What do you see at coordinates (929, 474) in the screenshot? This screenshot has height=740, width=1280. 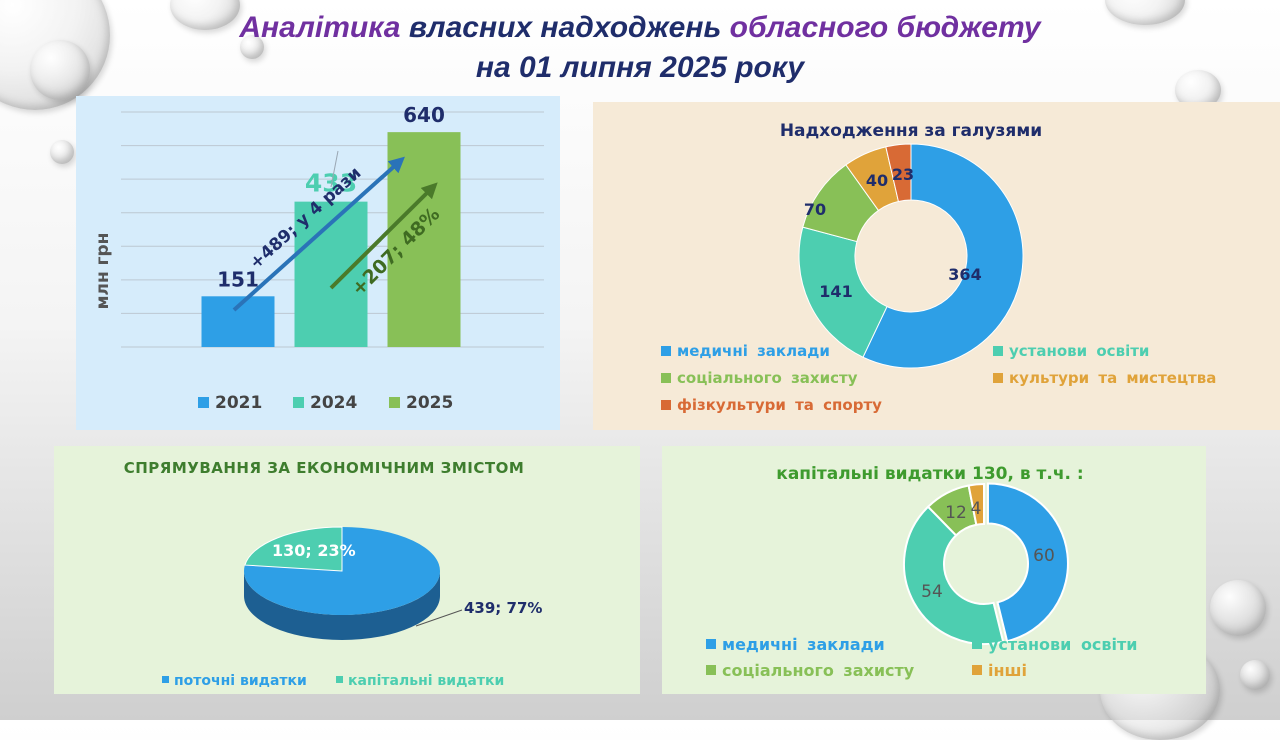 I see `chart-title: капітальні видатки 130, в т.ч. :` at bounding box center [929, 474].